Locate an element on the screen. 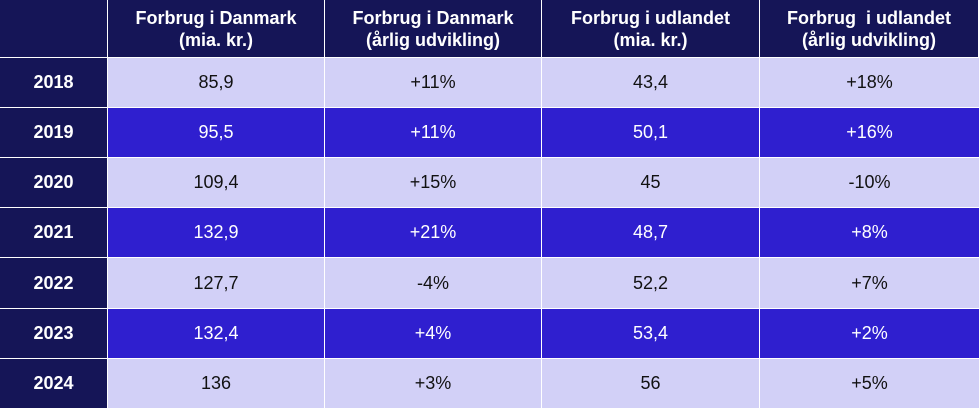  table-cell: 136 is located at coordinates (216, 384).